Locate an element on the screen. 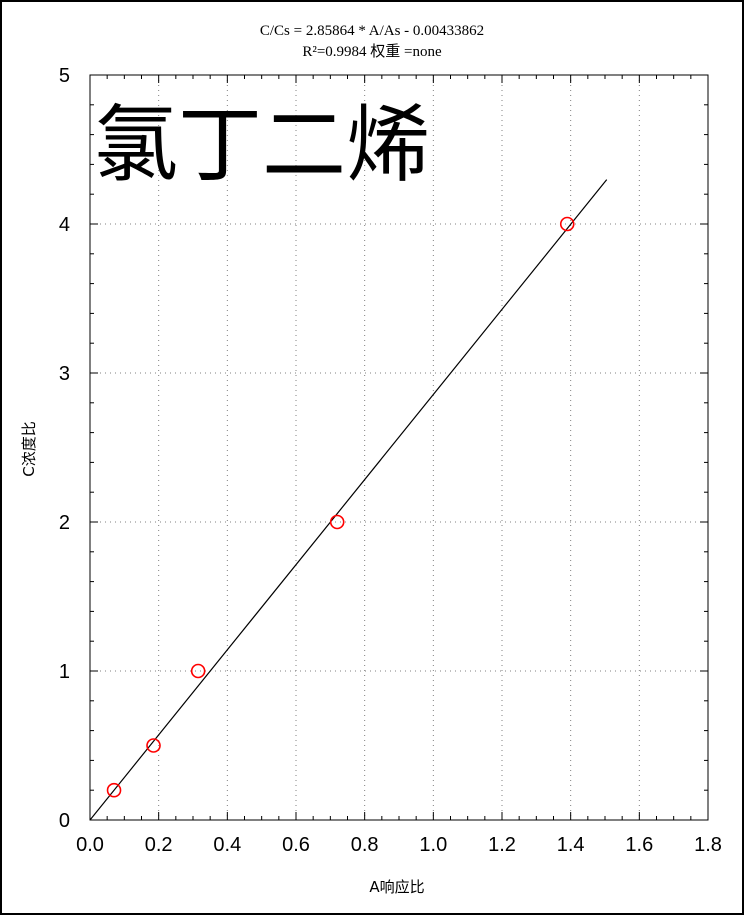  compound-name-label: 氯丁二烯 is located at coordinates (262, 145).